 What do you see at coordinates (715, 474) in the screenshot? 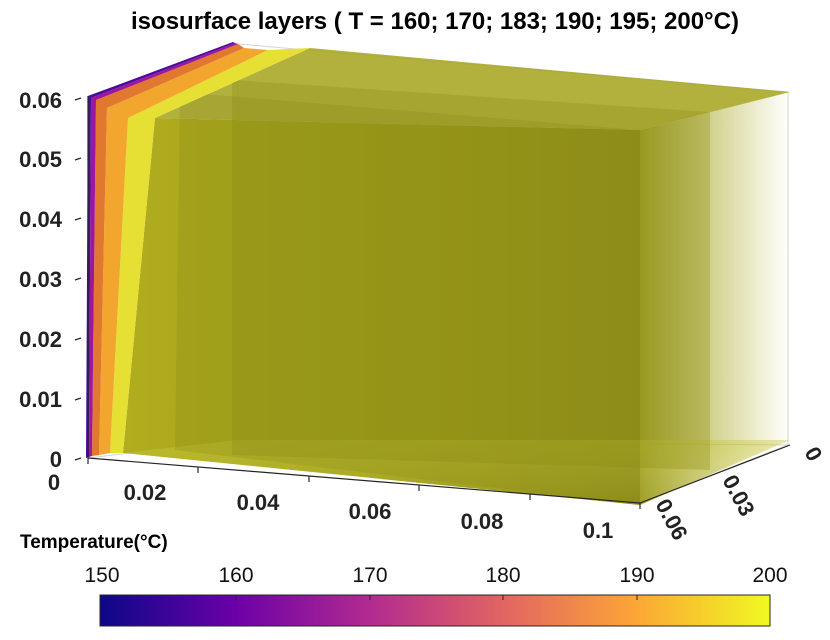
I see `y-axis-line` at bounding box center [715, 474].